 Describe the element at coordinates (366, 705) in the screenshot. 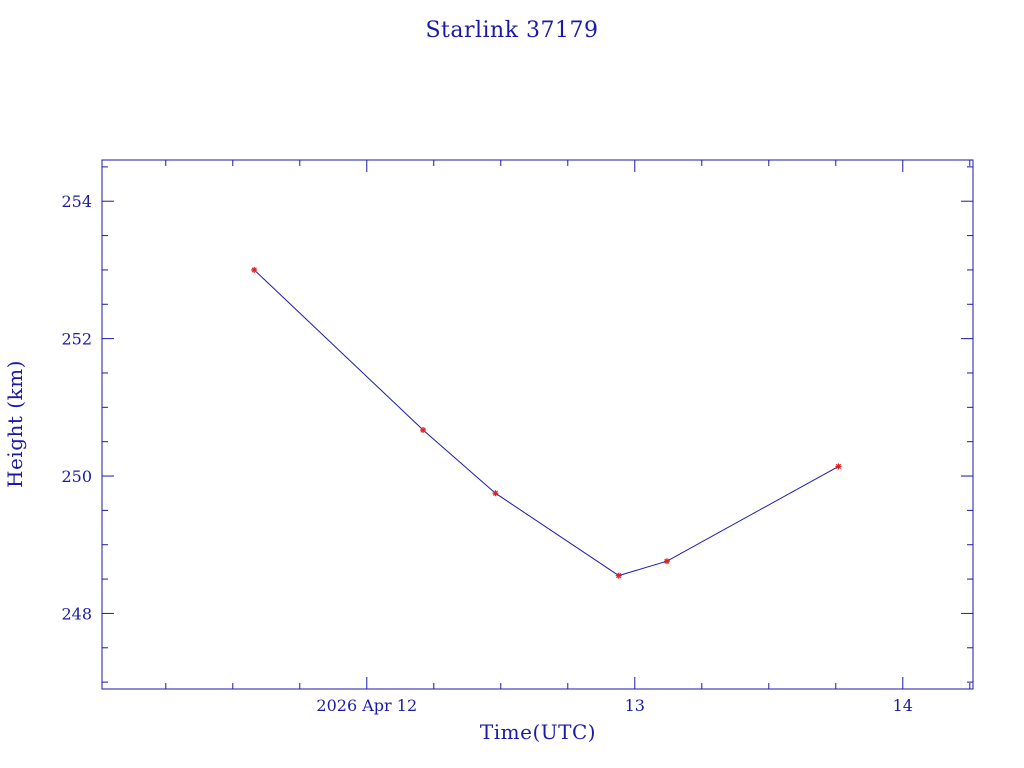

I see `x-tick-label: 2026 Apr 12` at that location.